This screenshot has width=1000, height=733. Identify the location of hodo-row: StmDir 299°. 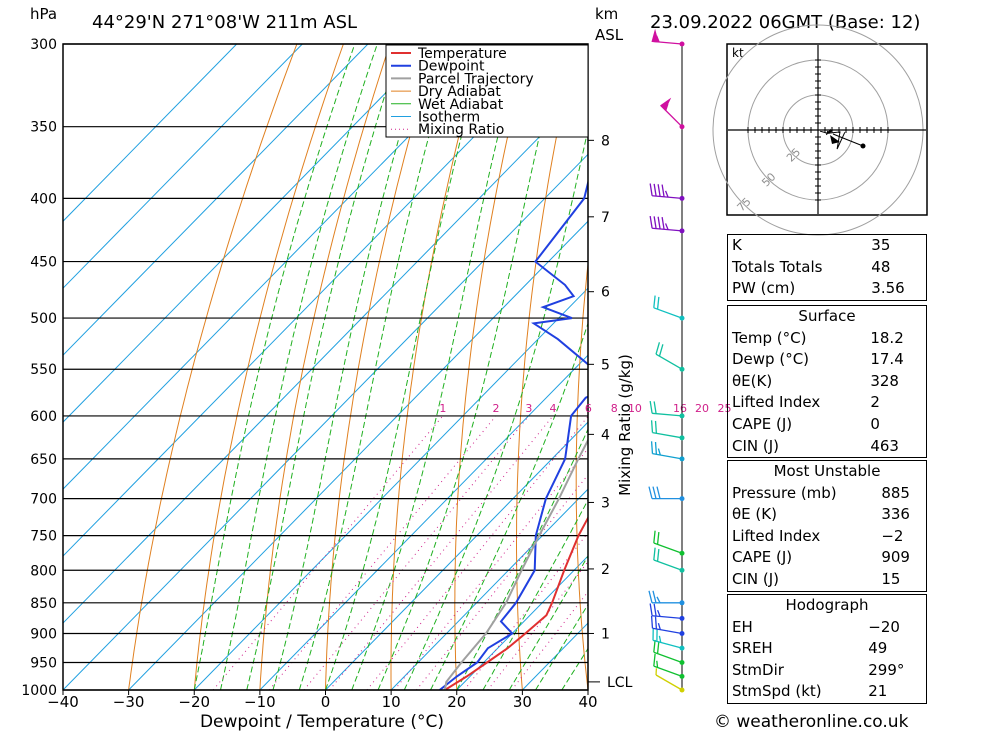
(827, 670).